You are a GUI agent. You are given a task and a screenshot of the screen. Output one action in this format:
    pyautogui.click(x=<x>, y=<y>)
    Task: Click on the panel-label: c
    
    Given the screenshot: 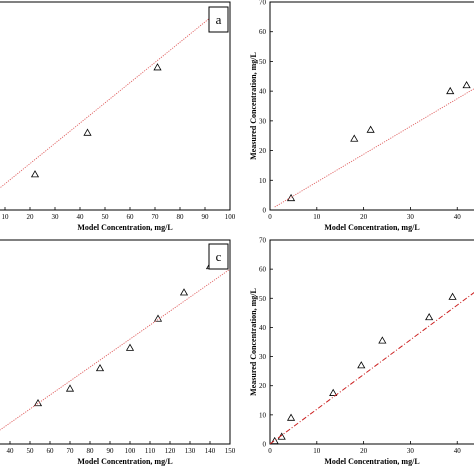 What is the action you would take?
    pyautogui.click(x=219, y=256)
    